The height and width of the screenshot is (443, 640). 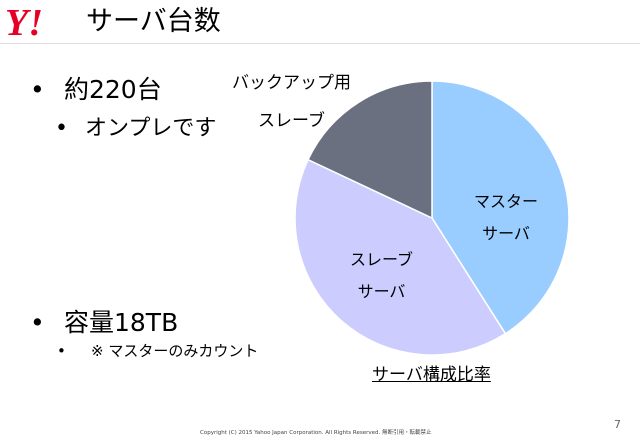 What do you see at coordinates (431, 375) in the screenshot?
I see `chart-title: サーバ構成比率` at bounding box center [431, 375].